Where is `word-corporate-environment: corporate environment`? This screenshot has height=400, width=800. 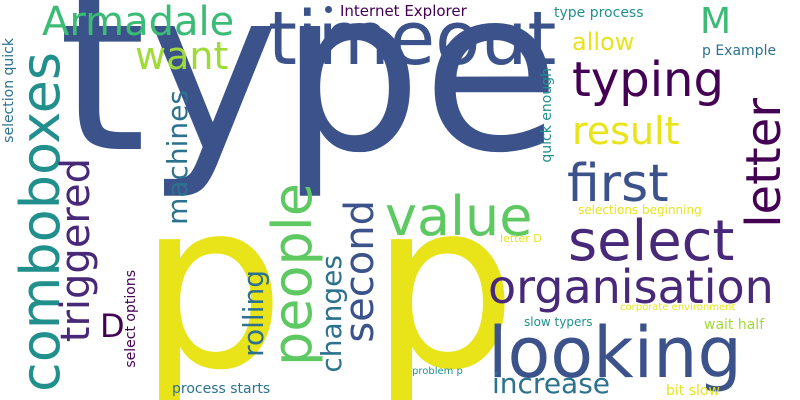
word-corporate-environment: corporate environment is located at coordinates (678, 307).